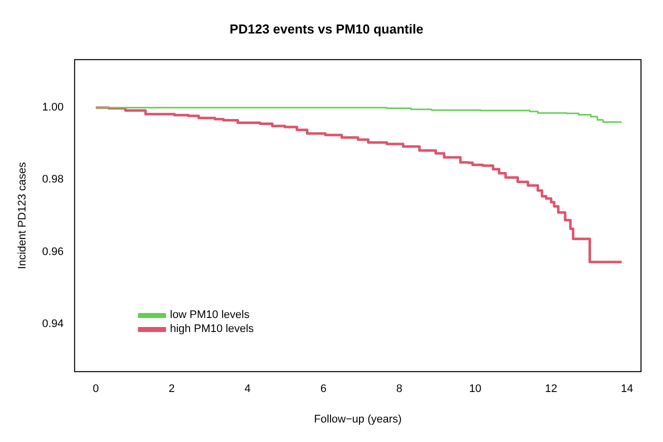  What do you see at coordinates (53, 180) in the screenshot?
I see `y-tick-label: 0.98` at bounding box center [53, 180].